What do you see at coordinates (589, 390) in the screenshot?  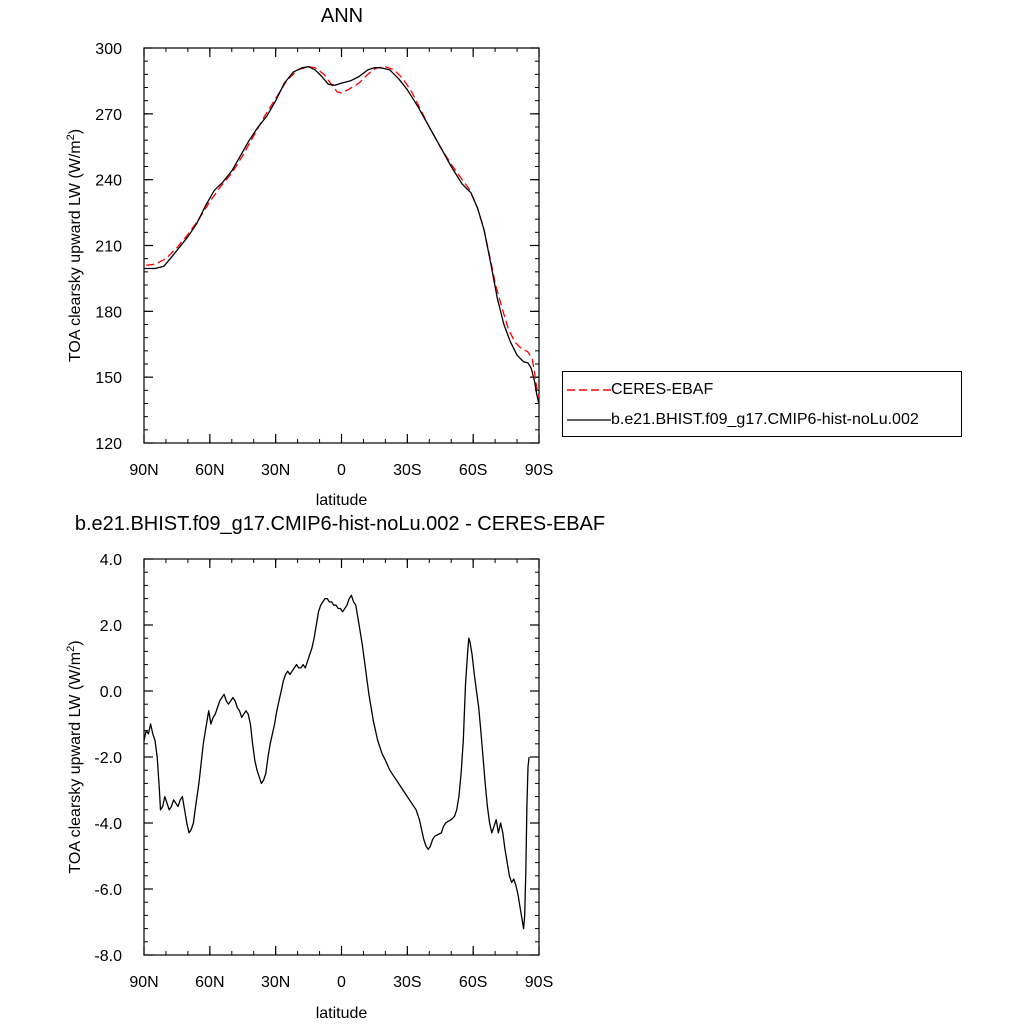 I see `legend-line-ceres-ebaf` at bounding box center [589, 390].